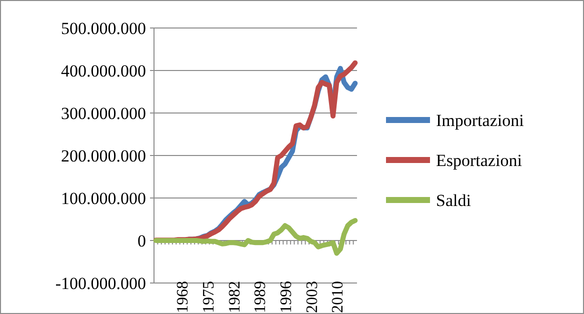 Image resolution: width=584 pixels, height=314 pixels. I want to click on x-tick-label: 1996, so click(287, 297).